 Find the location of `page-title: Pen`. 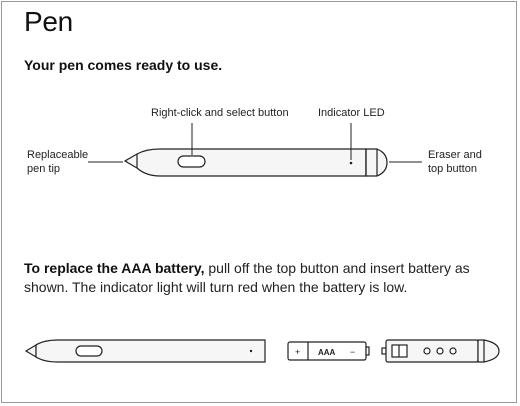

page-title: Pen is located at coordinates (48, 21).